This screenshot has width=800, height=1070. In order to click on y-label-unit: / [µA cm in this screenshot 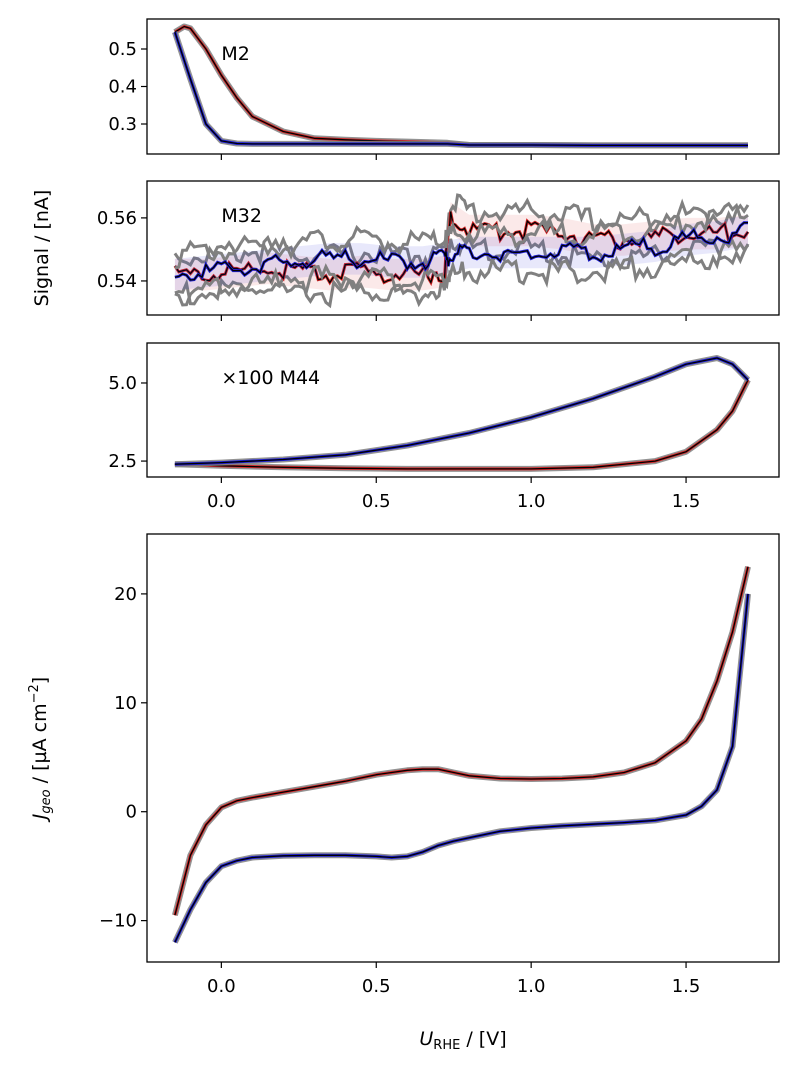, I will do `click(40, 746)`.